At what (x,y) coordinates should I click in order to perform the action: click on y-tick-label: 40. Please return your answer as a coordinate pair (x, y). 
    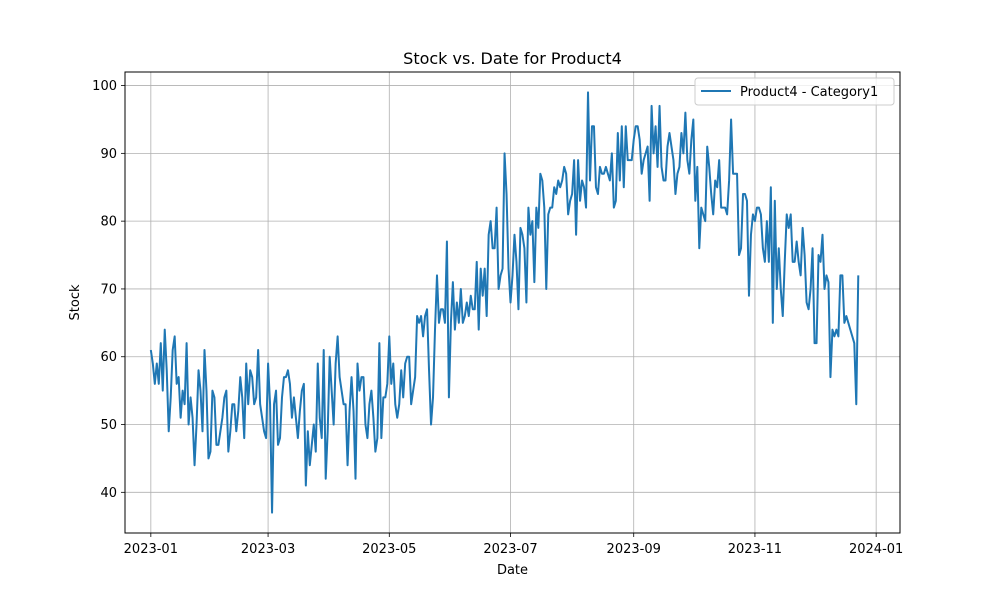
    Looking at the image, I should click on (108, 493).